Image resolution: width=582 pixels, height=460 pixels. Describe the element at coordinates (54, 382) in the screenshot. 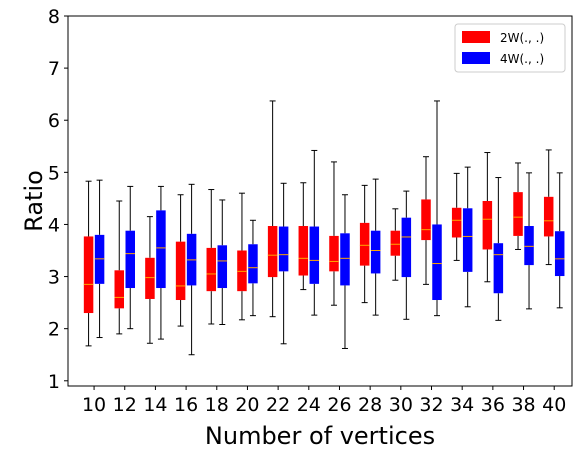

I see `y-tick-label: 1` at that location.